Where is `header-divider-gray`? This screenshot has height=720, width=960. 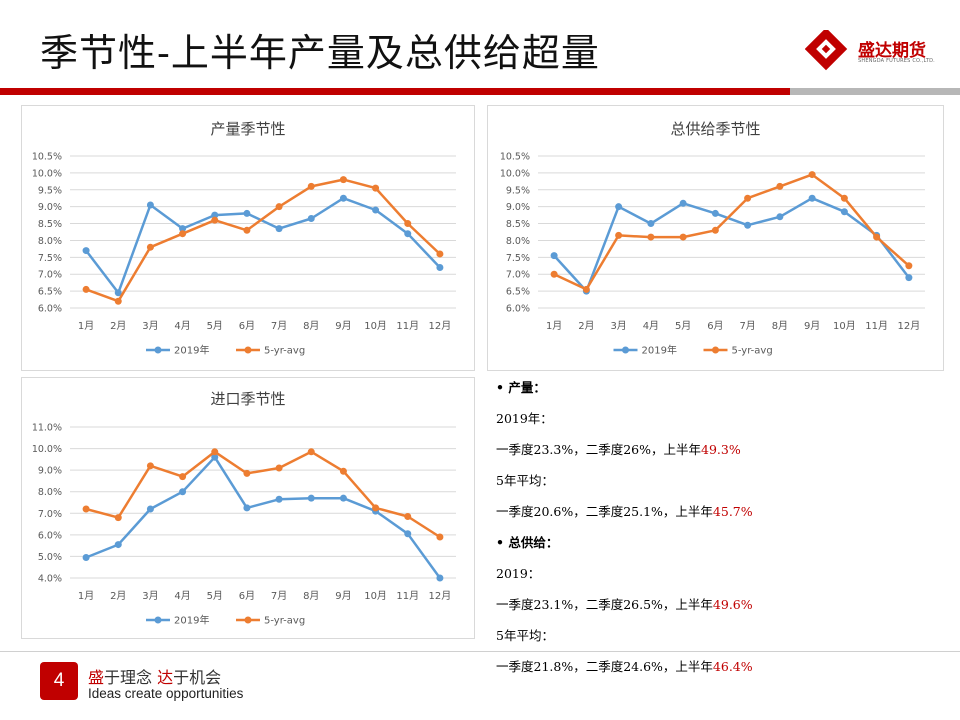 header-divider-gray is located at coordinates (875, 91).